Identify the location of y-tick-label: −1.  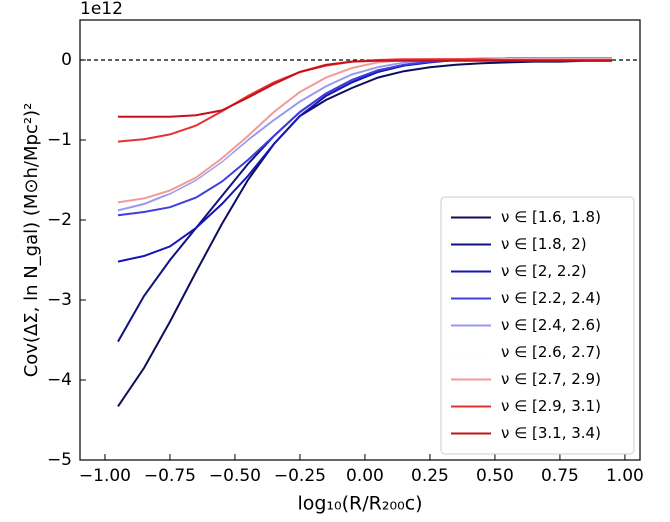
(59, 140).